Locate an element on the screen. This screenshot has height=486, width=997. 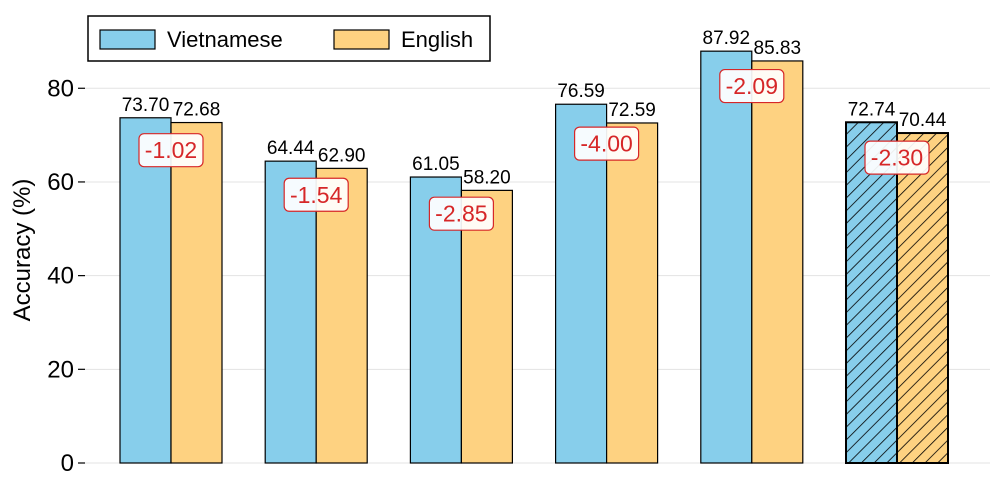
difference-badge: -2.30 is located at coordinates (897, 157).